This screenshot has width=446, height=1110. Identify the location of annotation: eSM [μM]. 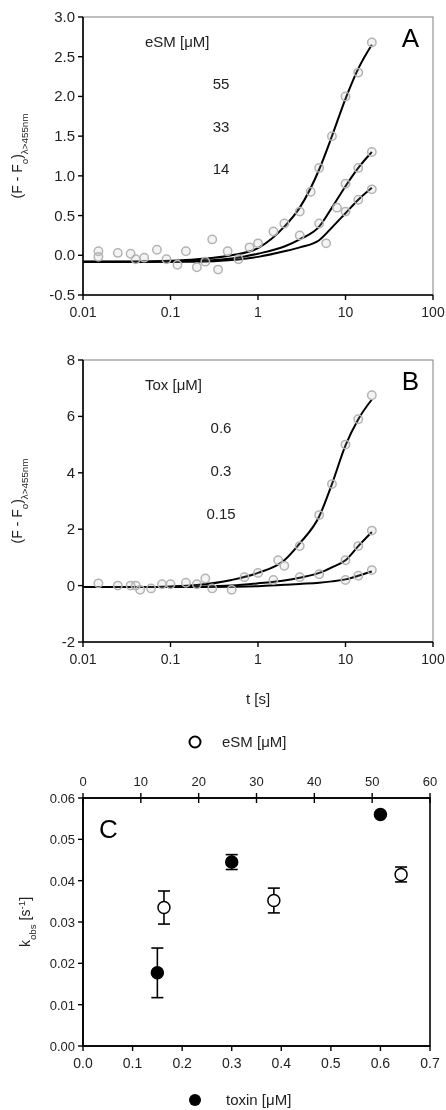
(177, 41).